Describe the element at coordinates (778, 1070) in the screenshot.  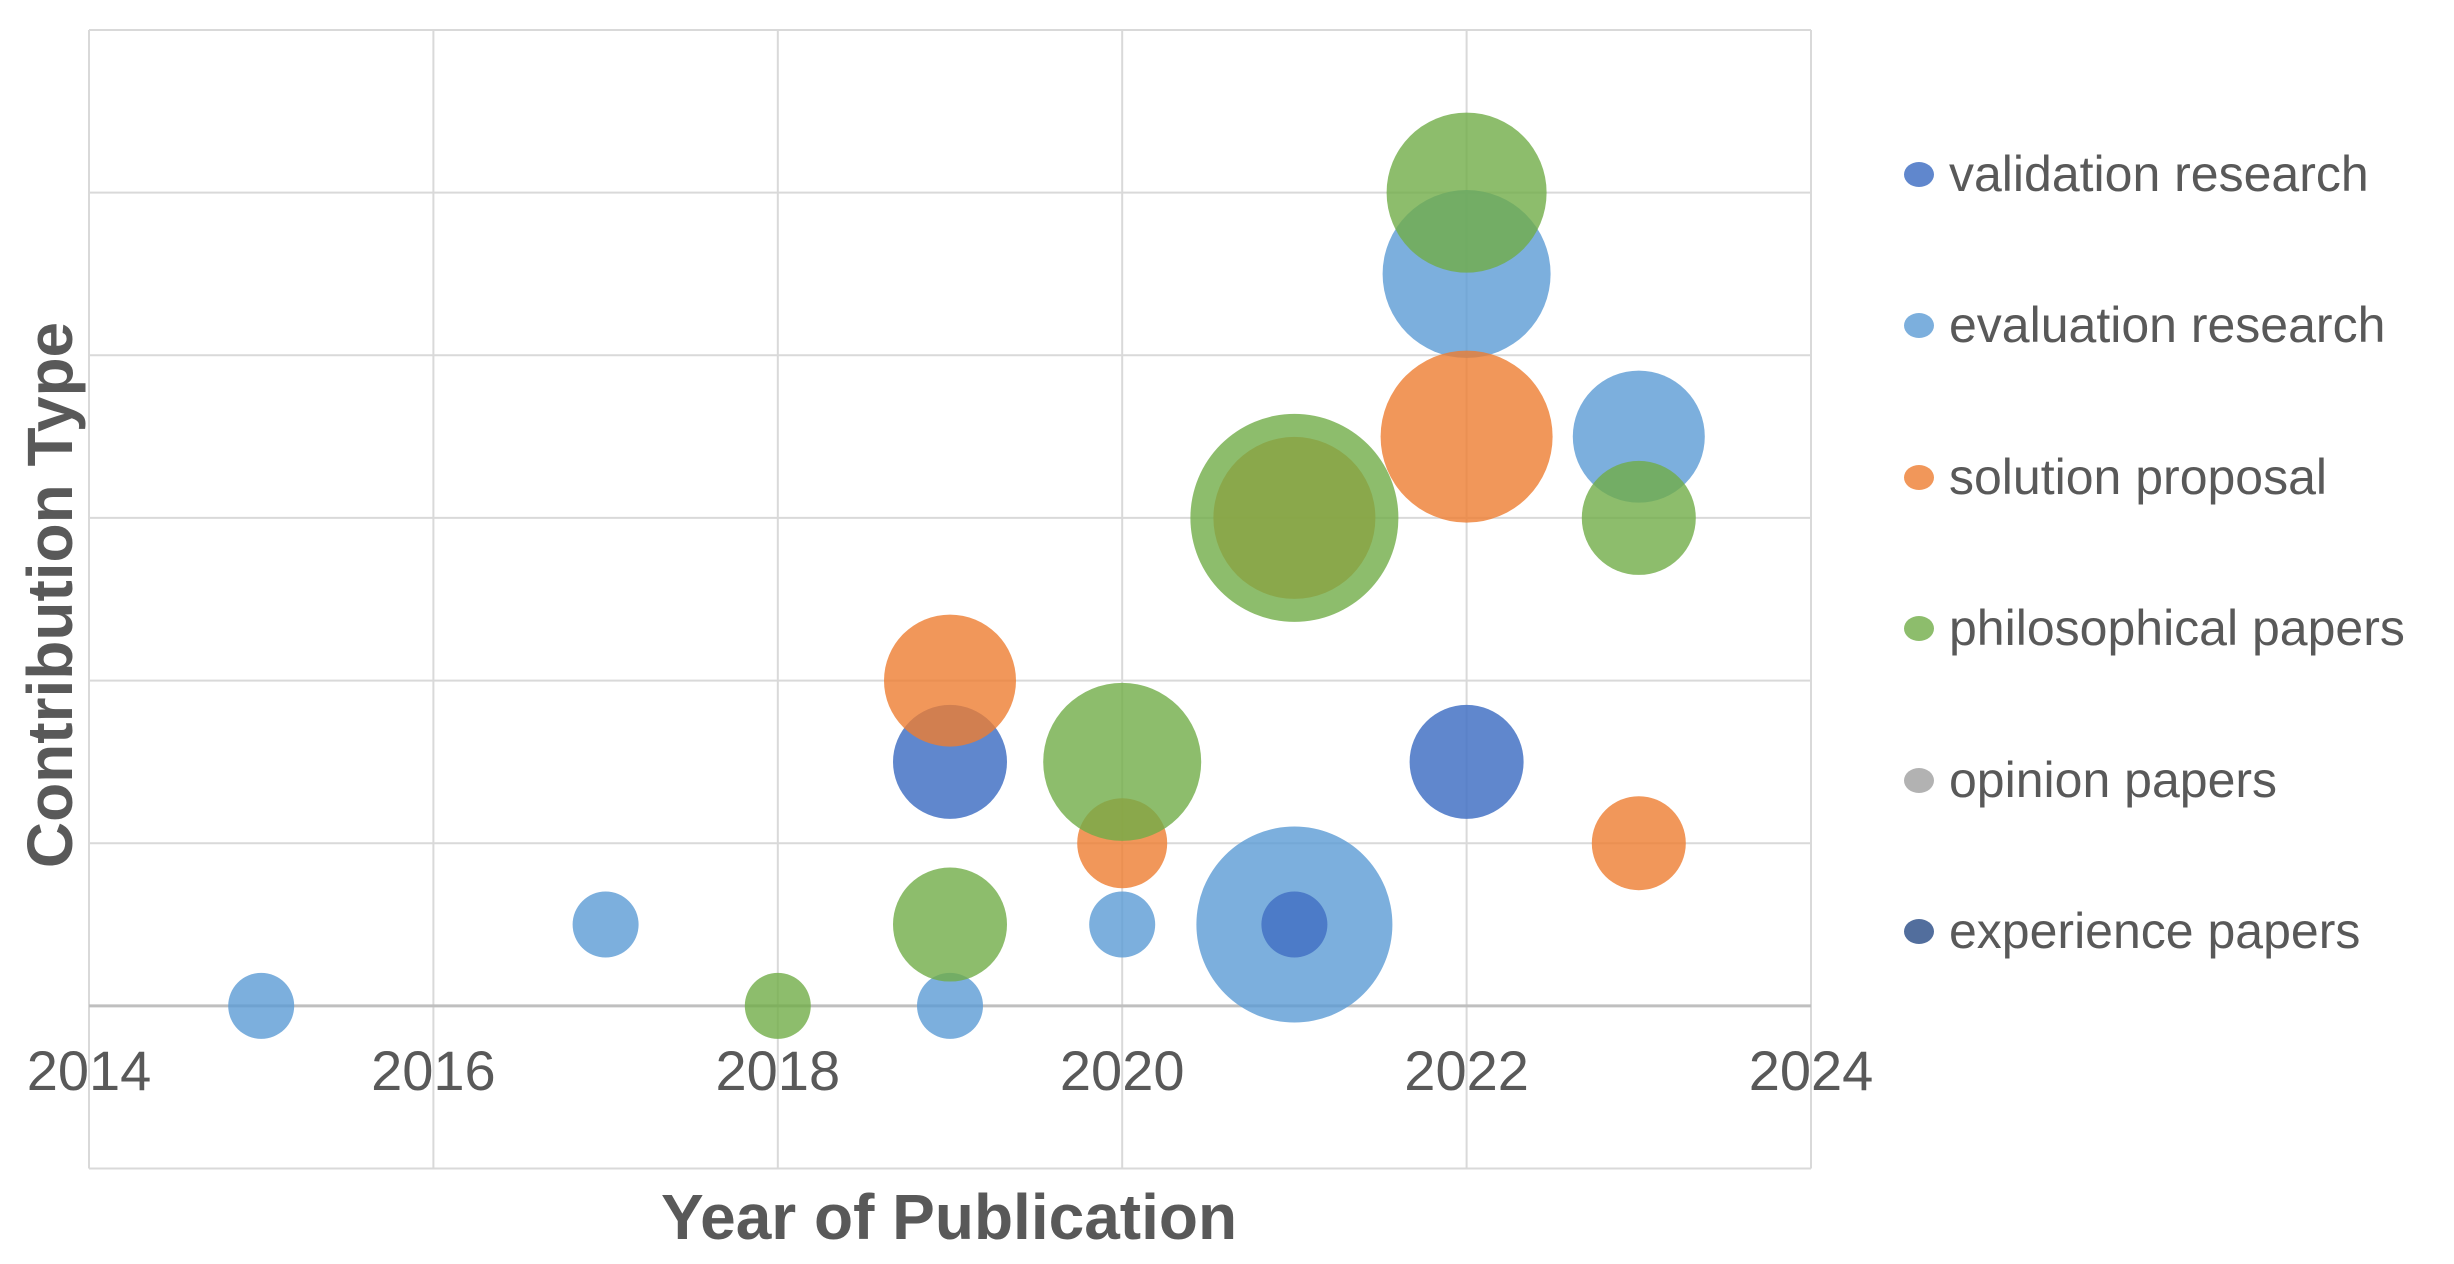
I see `x-tick-2018: 2018` at that location.